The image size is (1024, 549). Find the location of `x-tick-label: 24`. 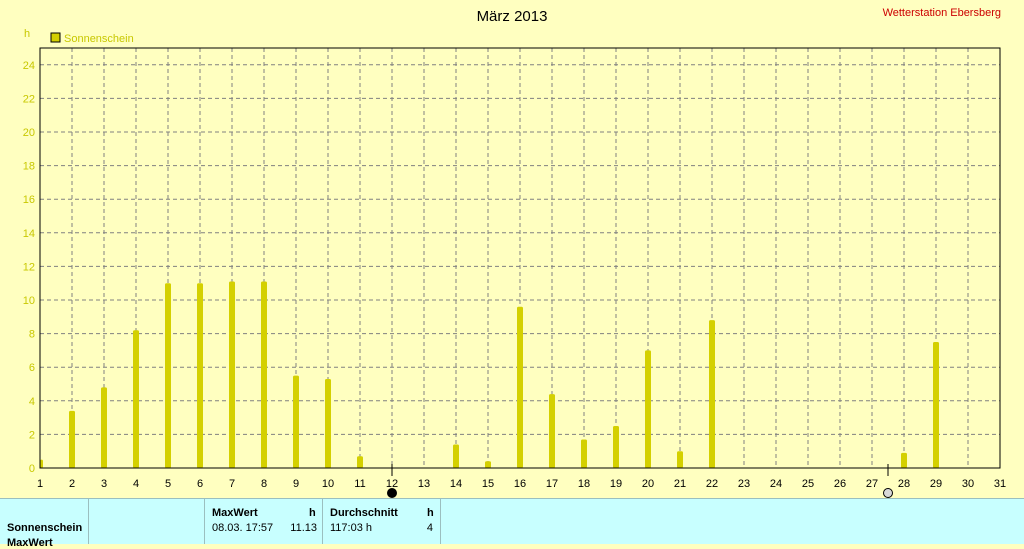

x-tick-label: 24 is located at coordinates (776, 484).